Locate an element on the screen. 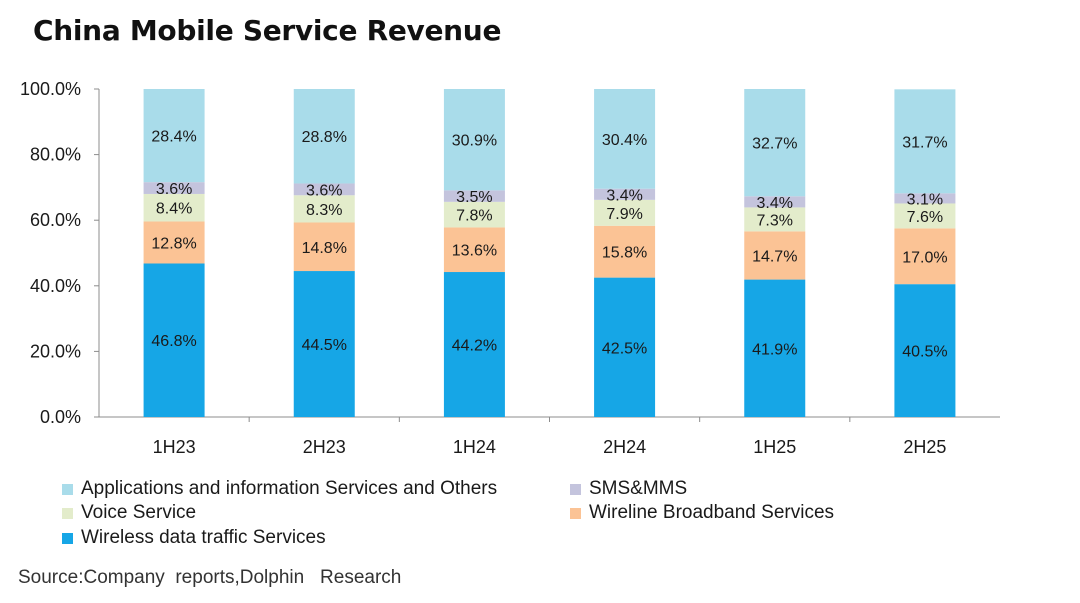 This screenshot has height=603, width=1080. y-tick-label: 0.0% is located at coordinates (60, 417).